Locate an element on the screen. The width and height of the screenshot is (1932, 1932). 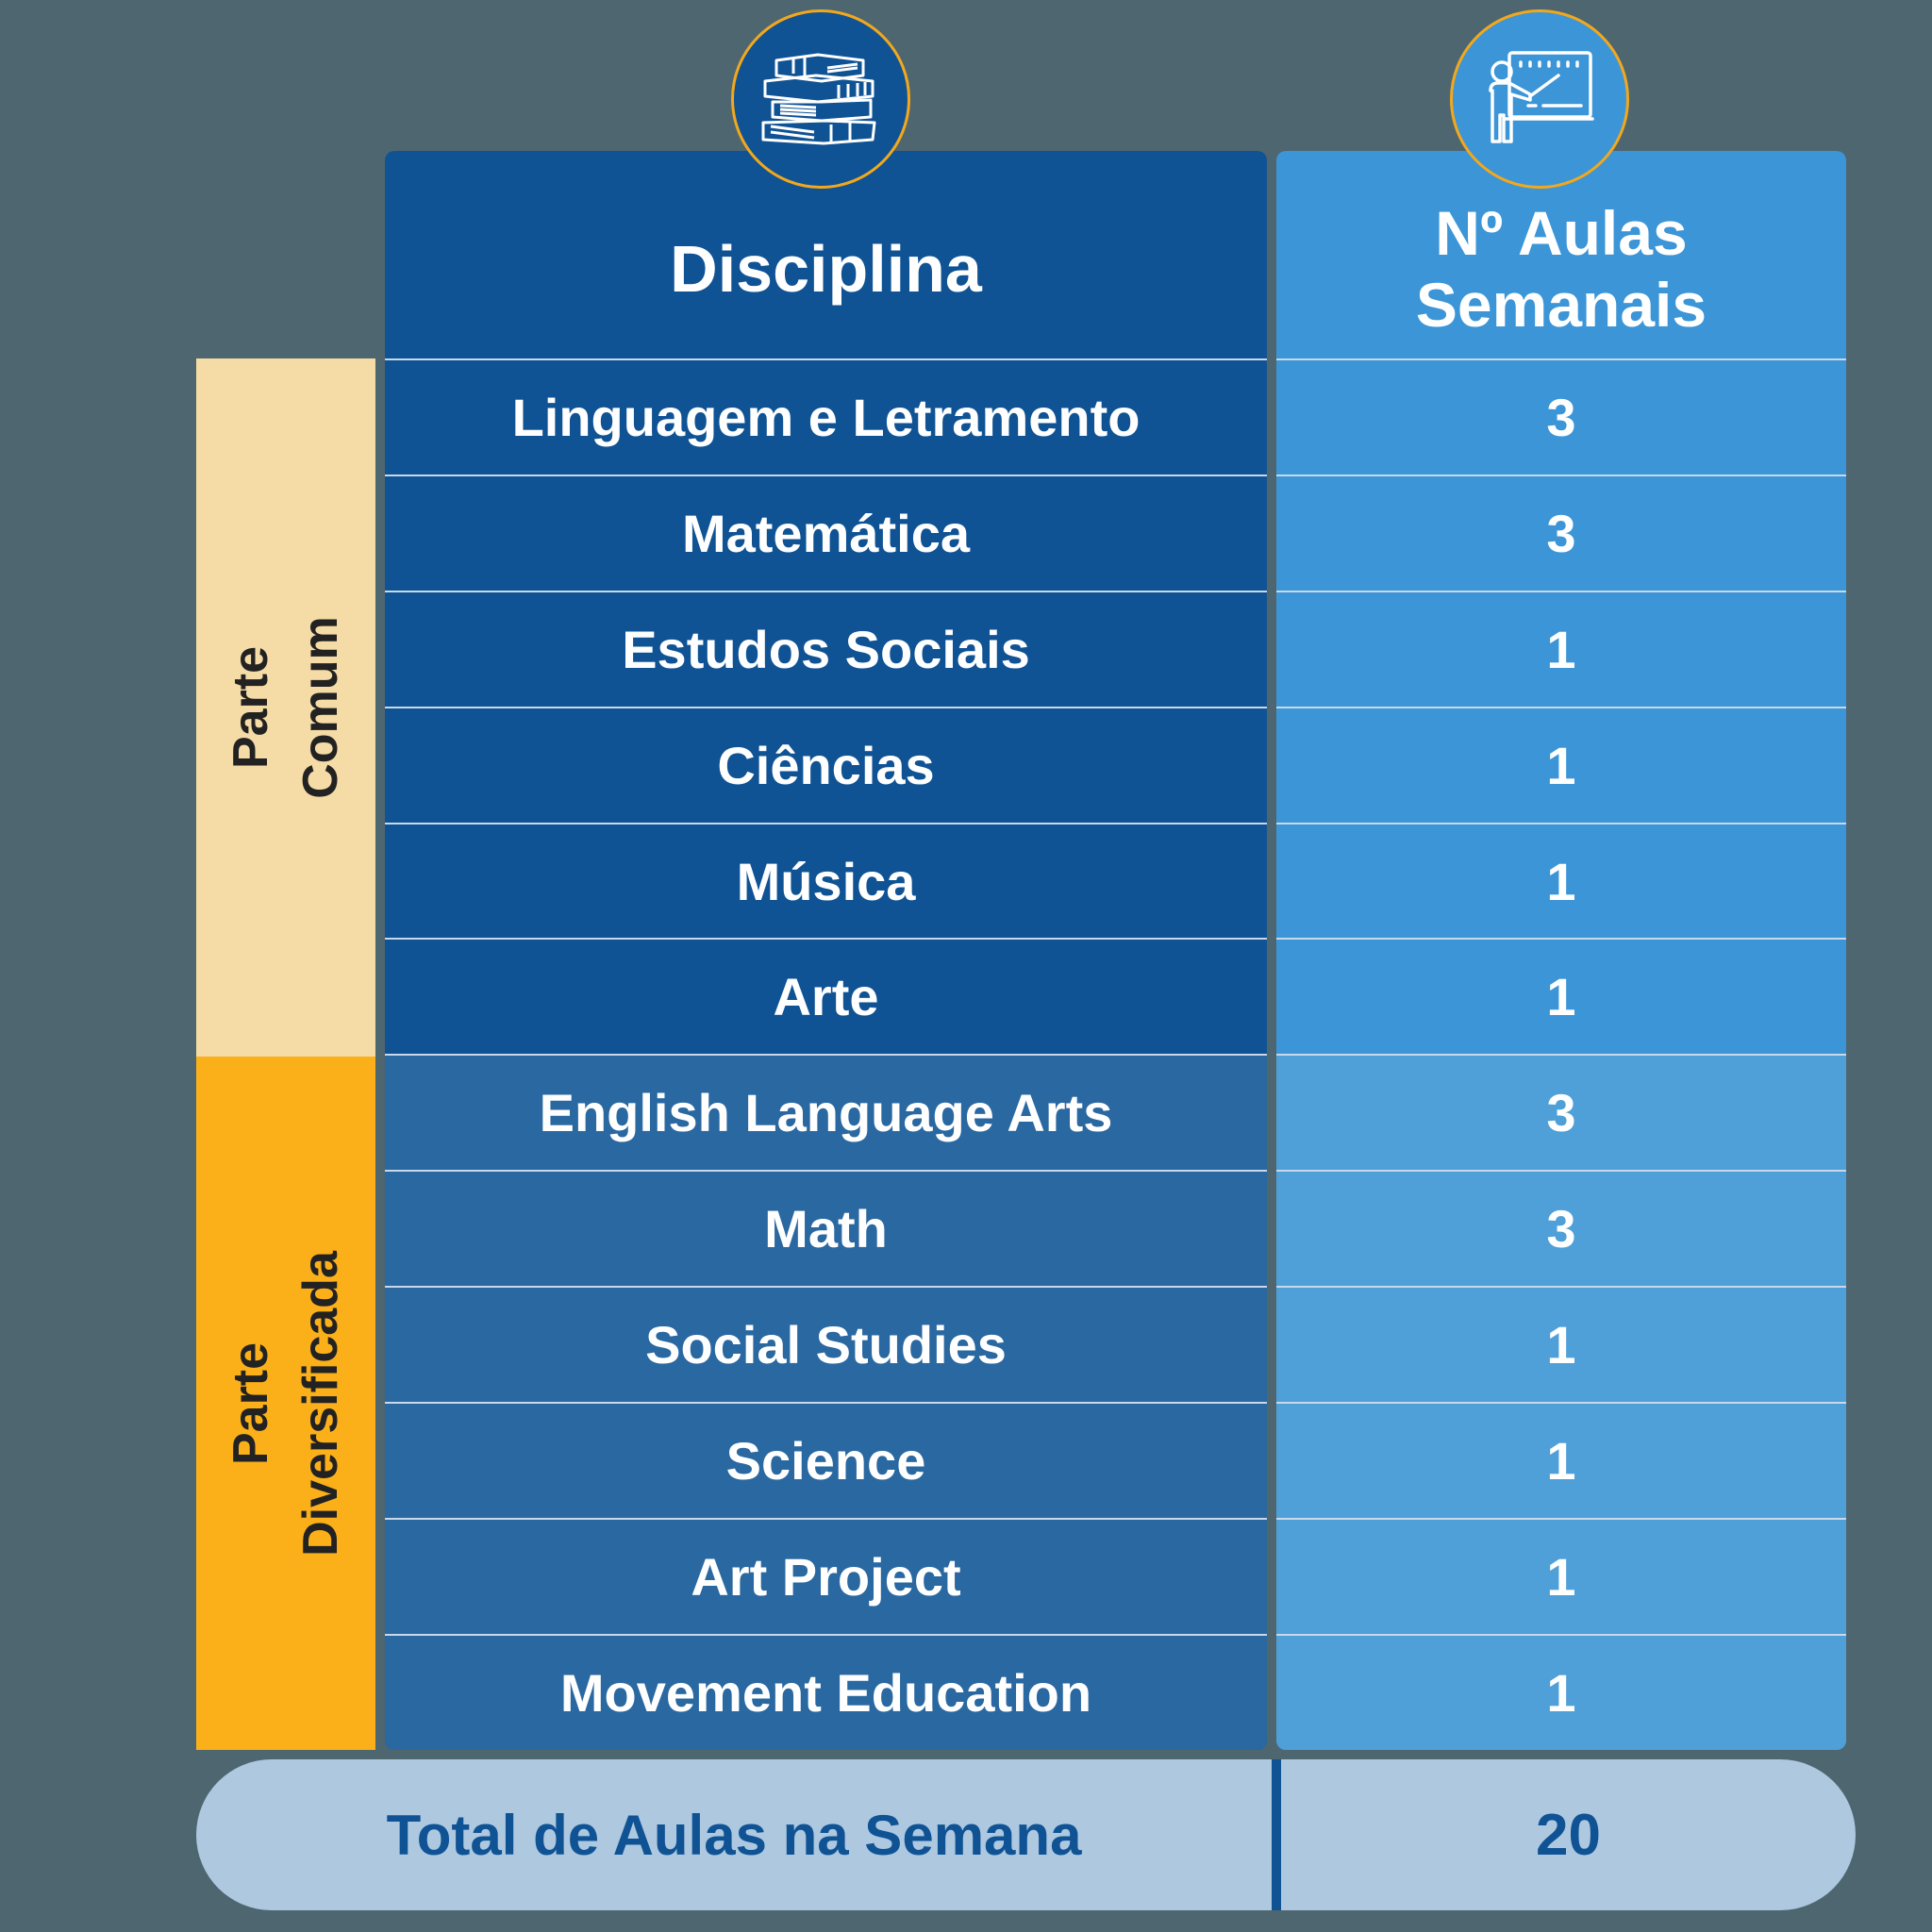
group-parte-comum: Parte Comum is located at coordinates (285, 708).